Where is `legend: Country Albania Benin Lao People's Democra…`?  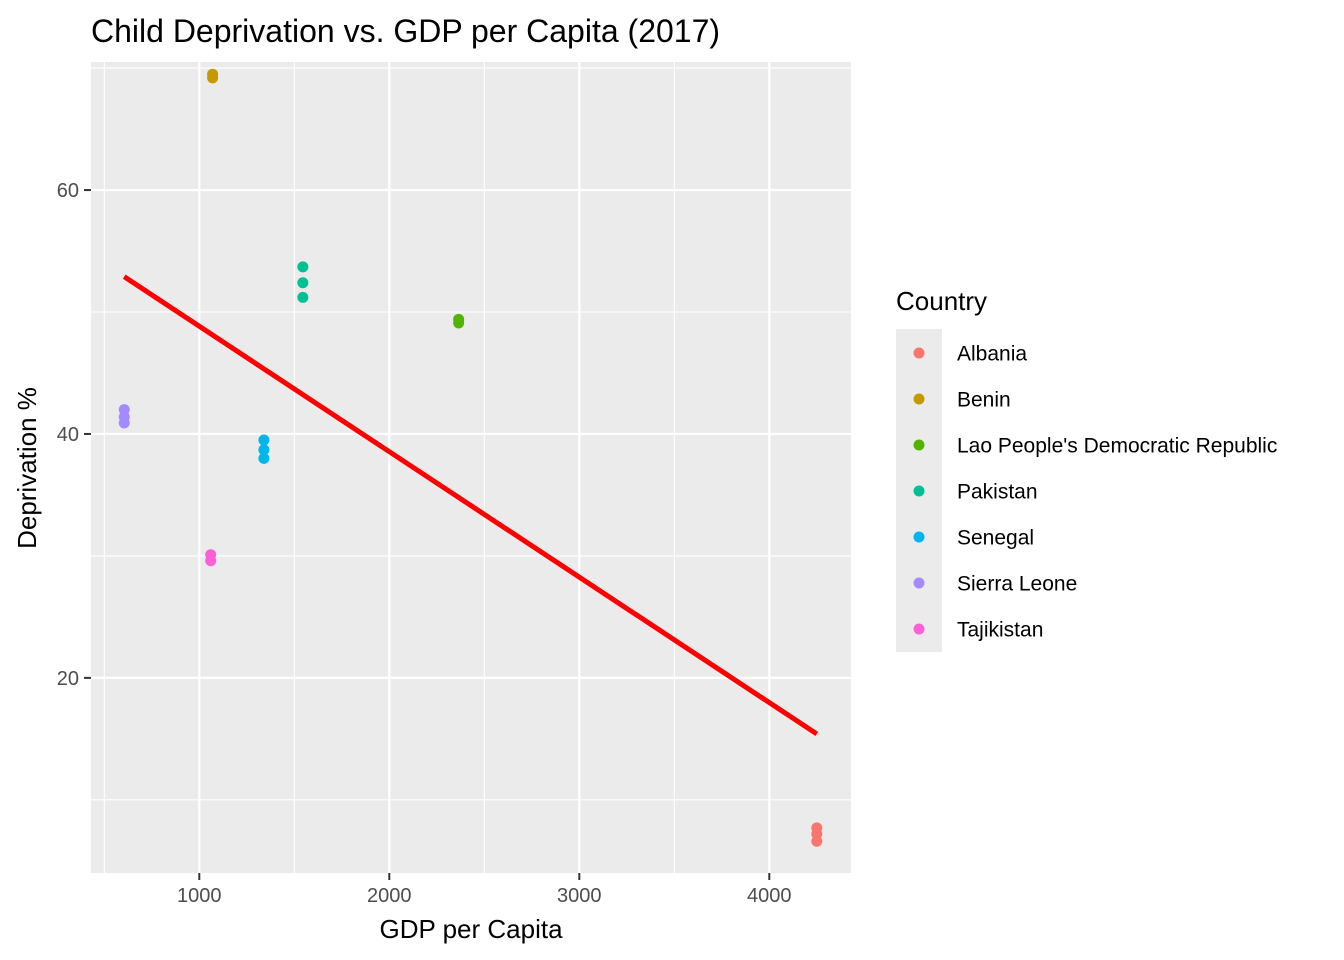
legend: Country Albania Benin Lao People's Democra… is located at coordinates (1086, 469).